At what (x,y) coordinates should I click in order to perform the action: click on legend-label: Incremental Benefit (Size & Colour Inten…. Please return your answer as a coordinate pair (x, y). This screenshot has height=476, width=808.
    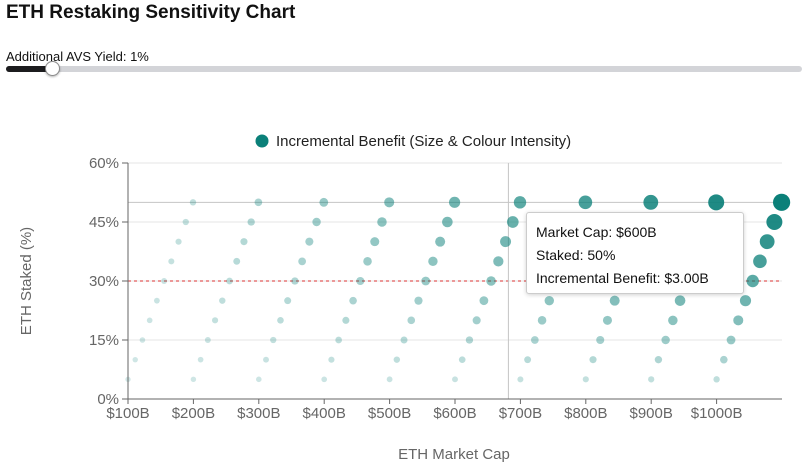
    Looking at the image, I should click on (423, 141).